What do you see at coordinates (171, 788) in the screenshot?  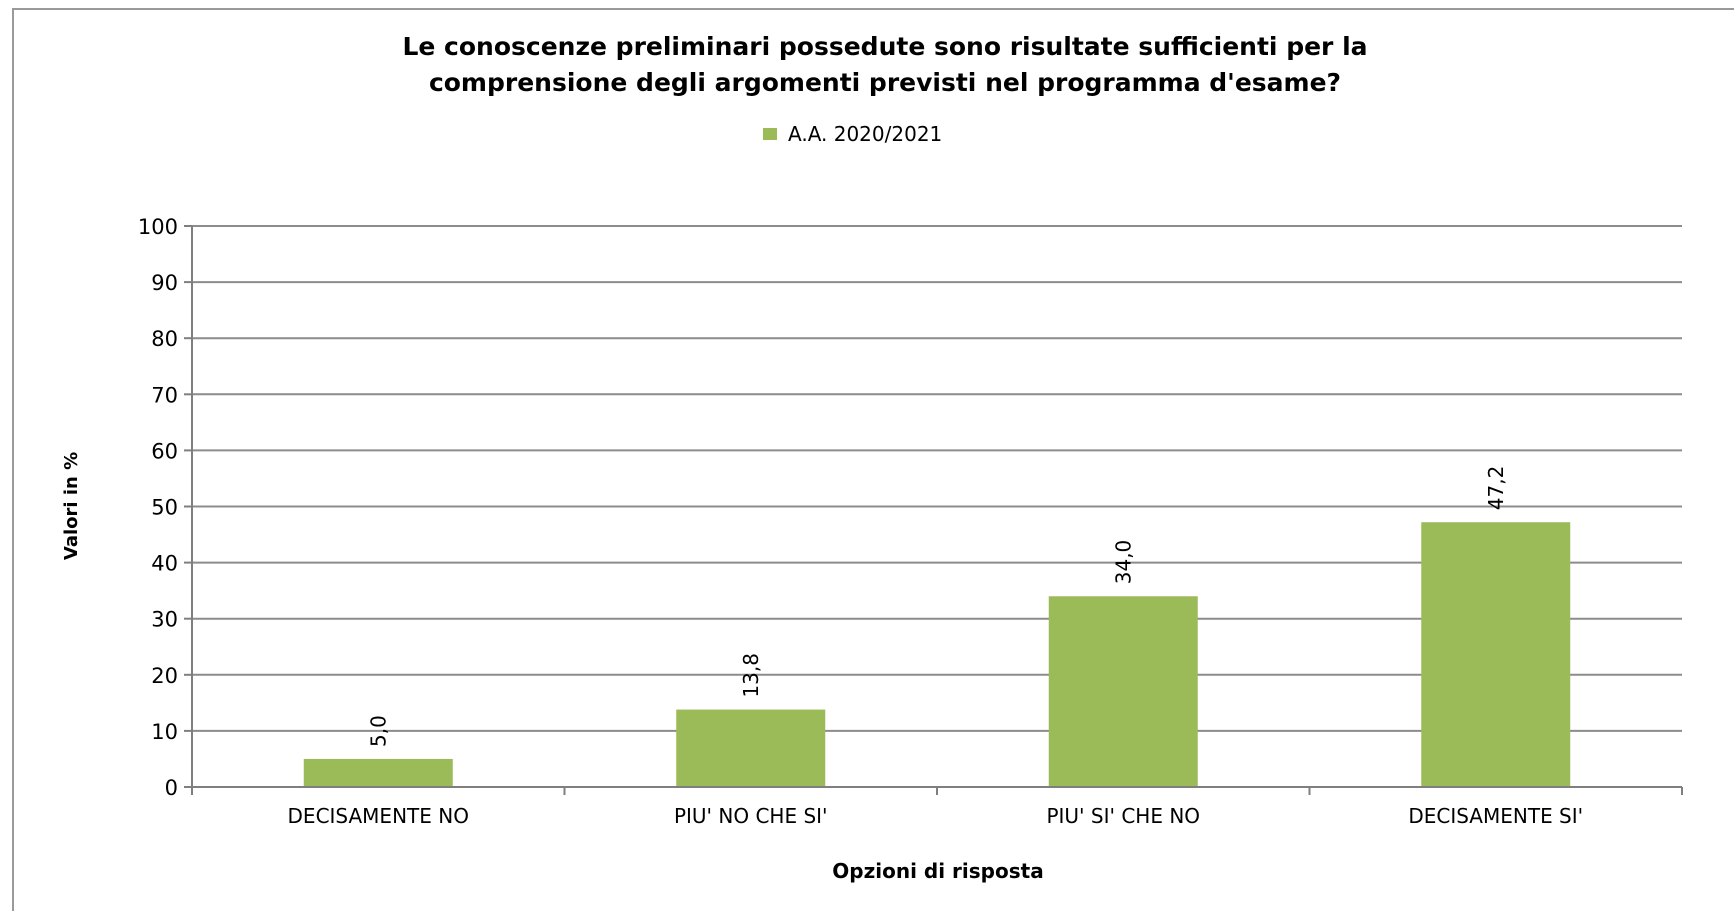 I see `y-tick-label: 0` at bounding box center [171, 788].